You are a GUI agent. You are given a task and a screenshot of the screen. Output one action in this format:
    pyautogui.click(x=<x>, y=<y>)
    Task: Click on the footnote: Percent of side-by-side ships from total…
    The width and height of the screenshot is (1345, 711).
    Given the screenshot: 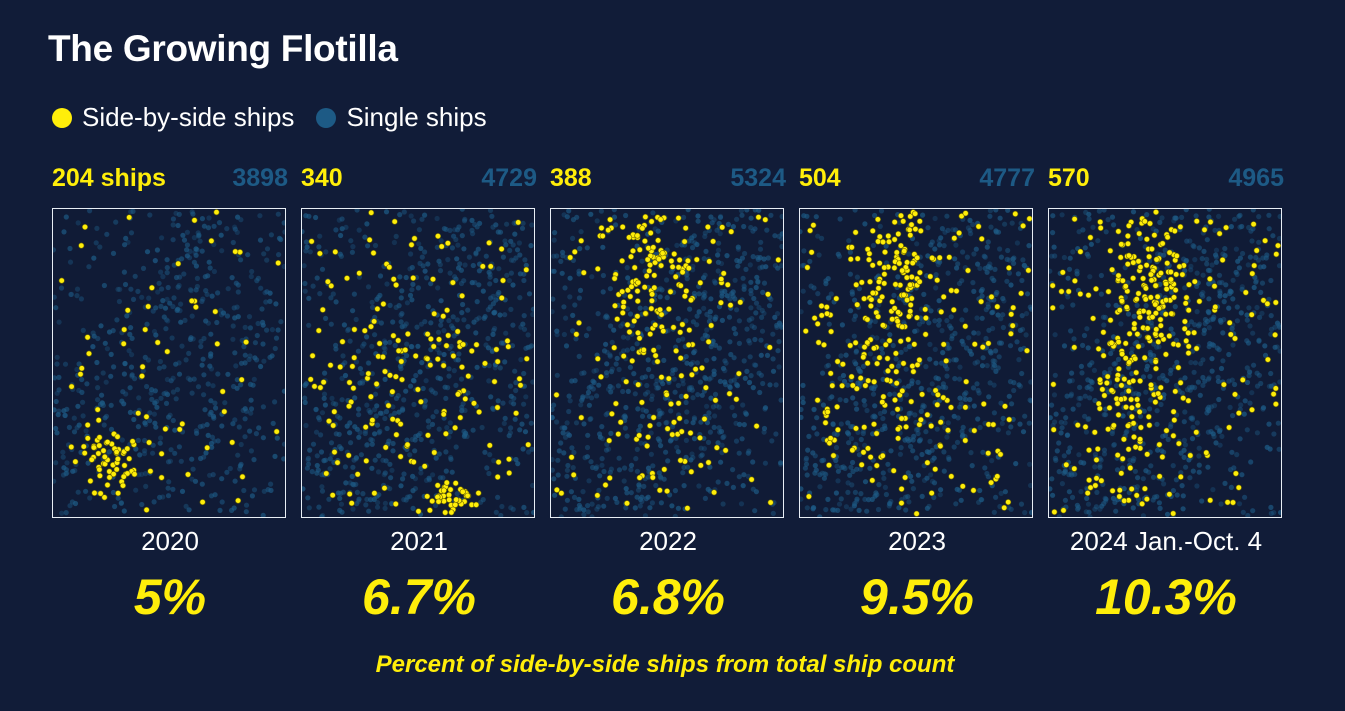 What is the action you would take?
    pyautogui.click(x=665, y=664)
    